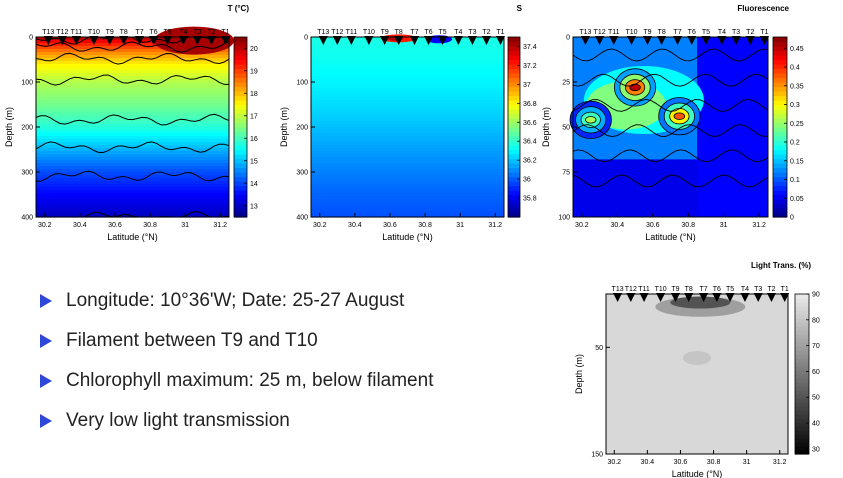  What do you see at coordinates (254, 139) in the screenshot?
I see `colorbar-tick-label: 16` at bounding box center [254, 139].